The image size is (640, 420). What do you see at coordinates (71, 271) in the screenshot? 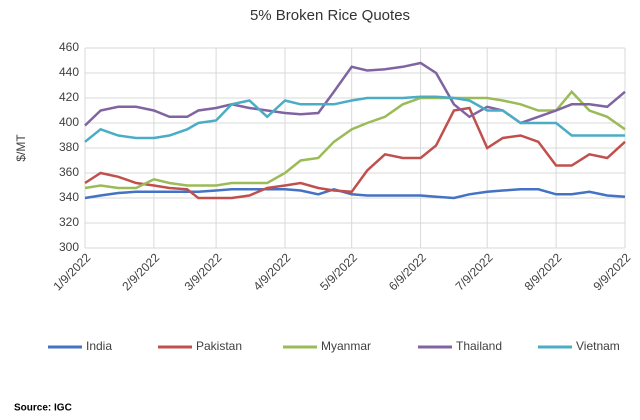
I see `x-tick-label: 1/9/2022` at bounding box center [71, 271].